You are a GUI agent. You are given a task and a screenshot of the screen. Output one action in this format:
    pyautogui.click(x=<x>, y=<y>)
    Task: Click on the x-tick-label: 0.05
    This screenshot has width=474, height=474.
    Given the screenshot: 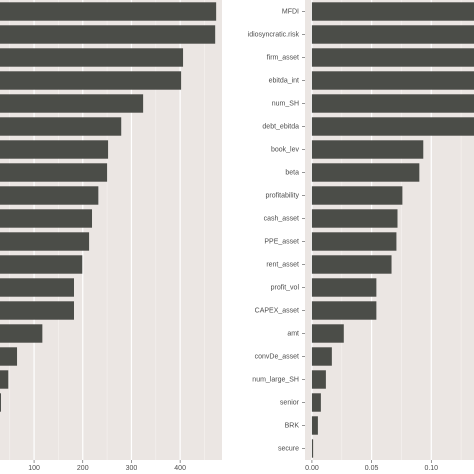 What is the action you would take?
    pyautogui.click(x=372, y=468)
    